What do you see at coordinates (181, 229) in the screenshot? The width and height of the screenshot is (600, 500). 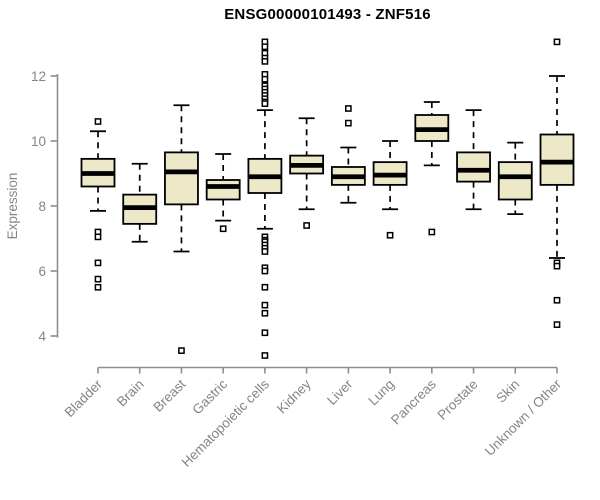 I see `box-breast` at bounding box center [181, 229].